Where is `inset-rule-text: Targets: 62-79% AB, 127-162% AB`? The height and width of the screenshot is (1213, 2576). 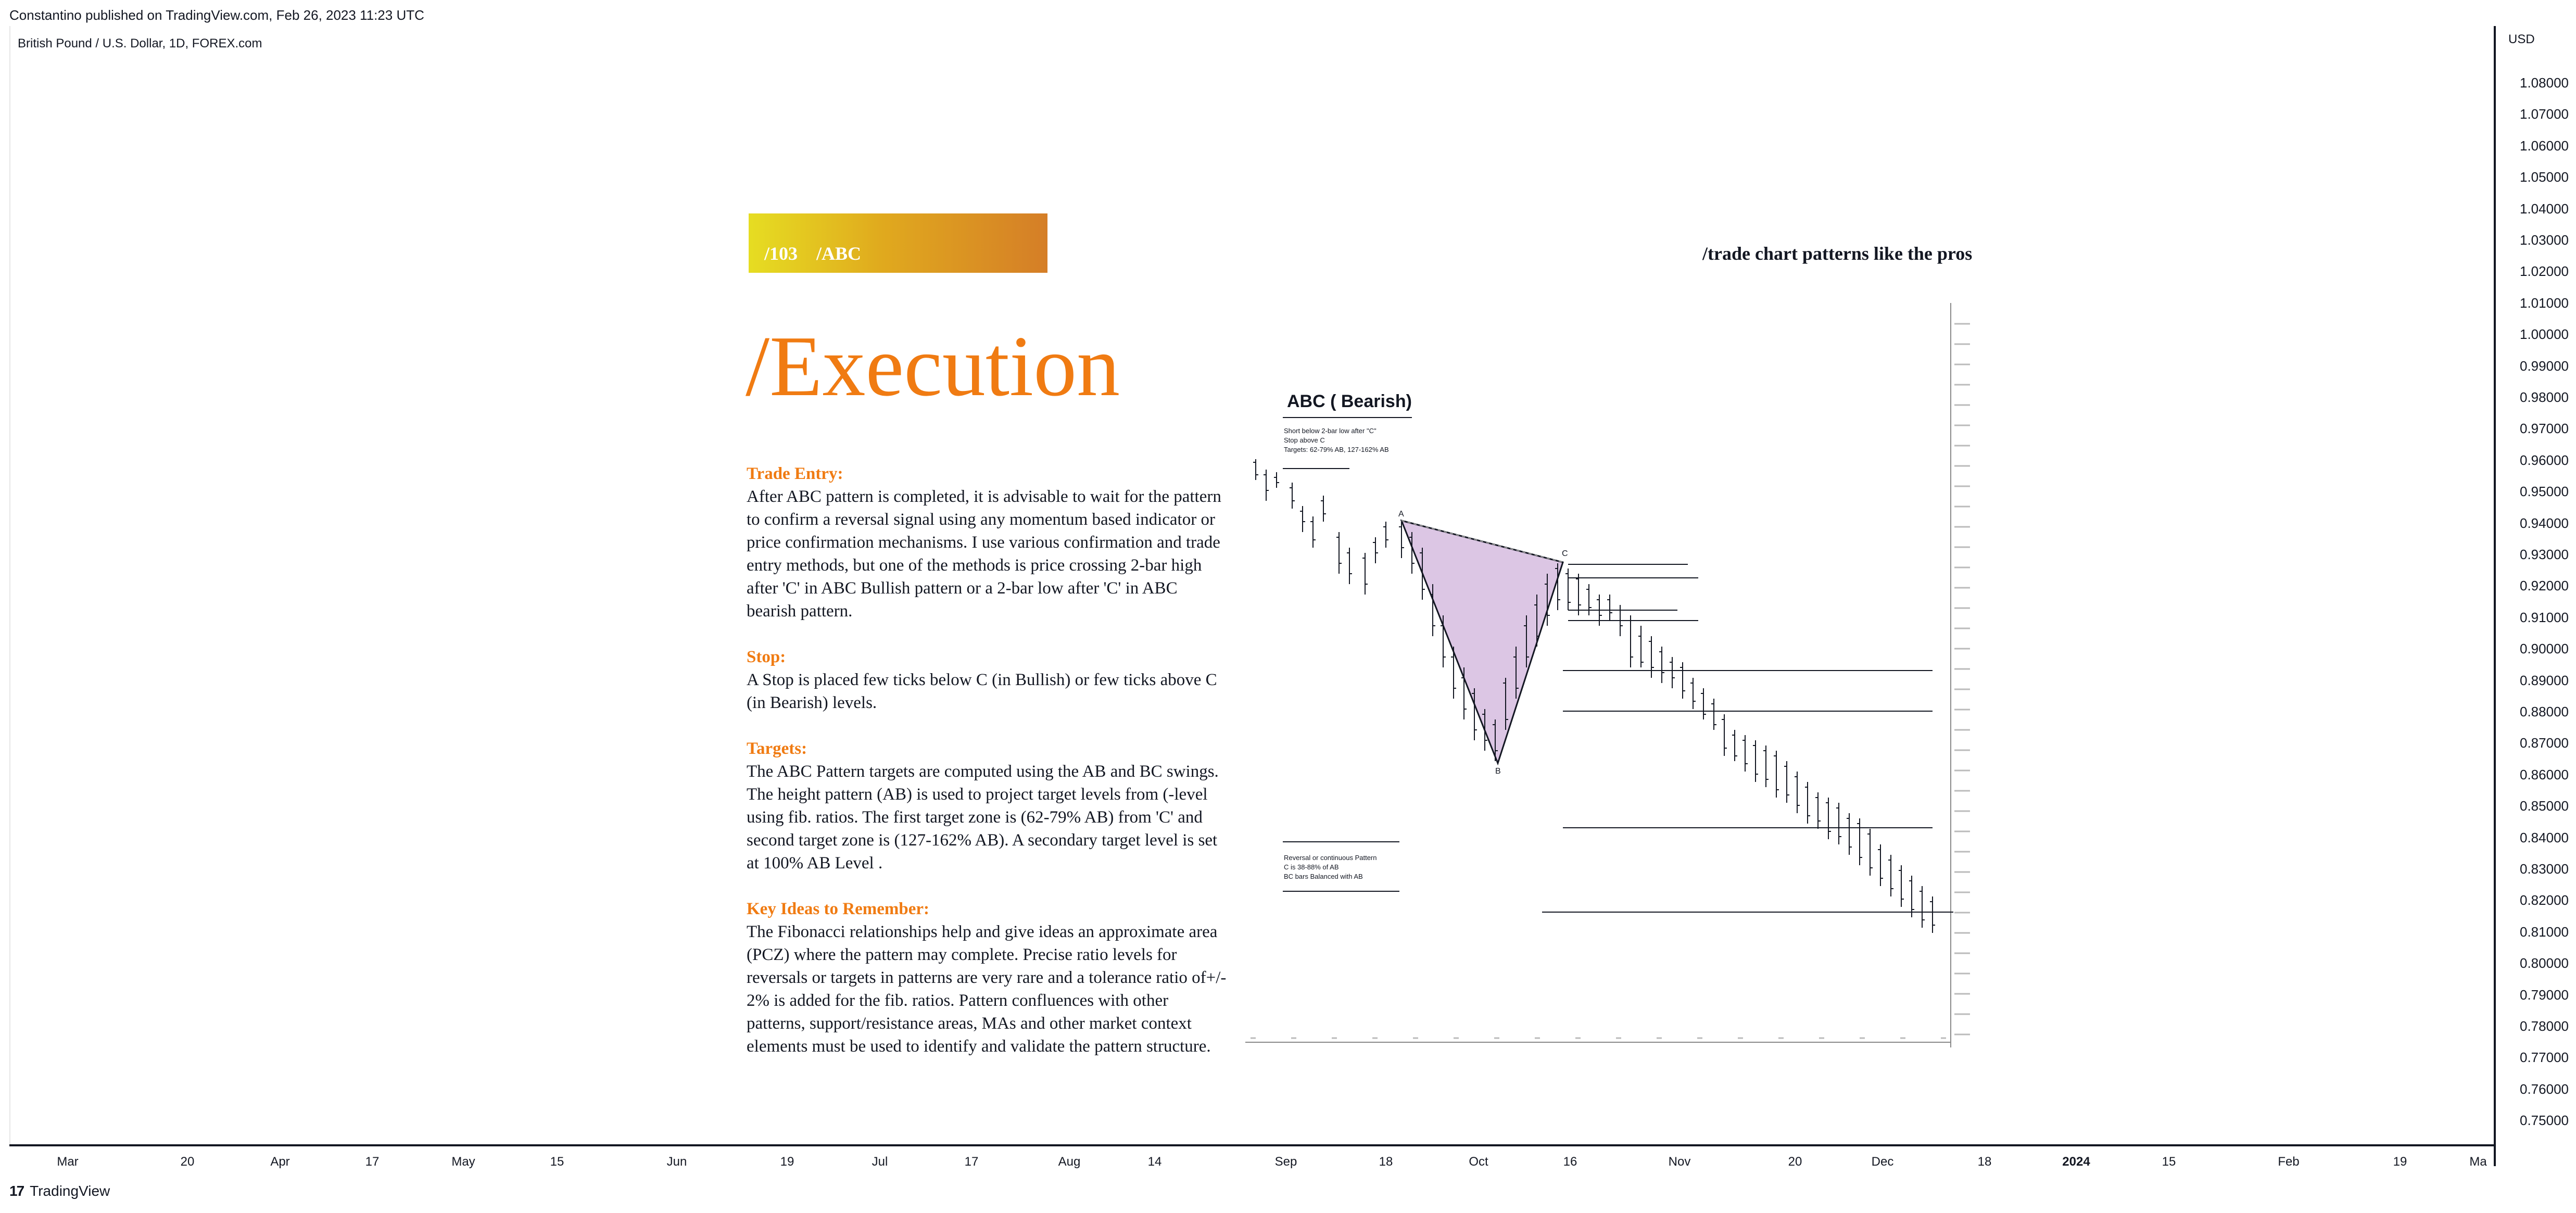
inset-rule-text: Targets: 62-79% AB, 127-162% AB is located at coordinates (1337, 449).